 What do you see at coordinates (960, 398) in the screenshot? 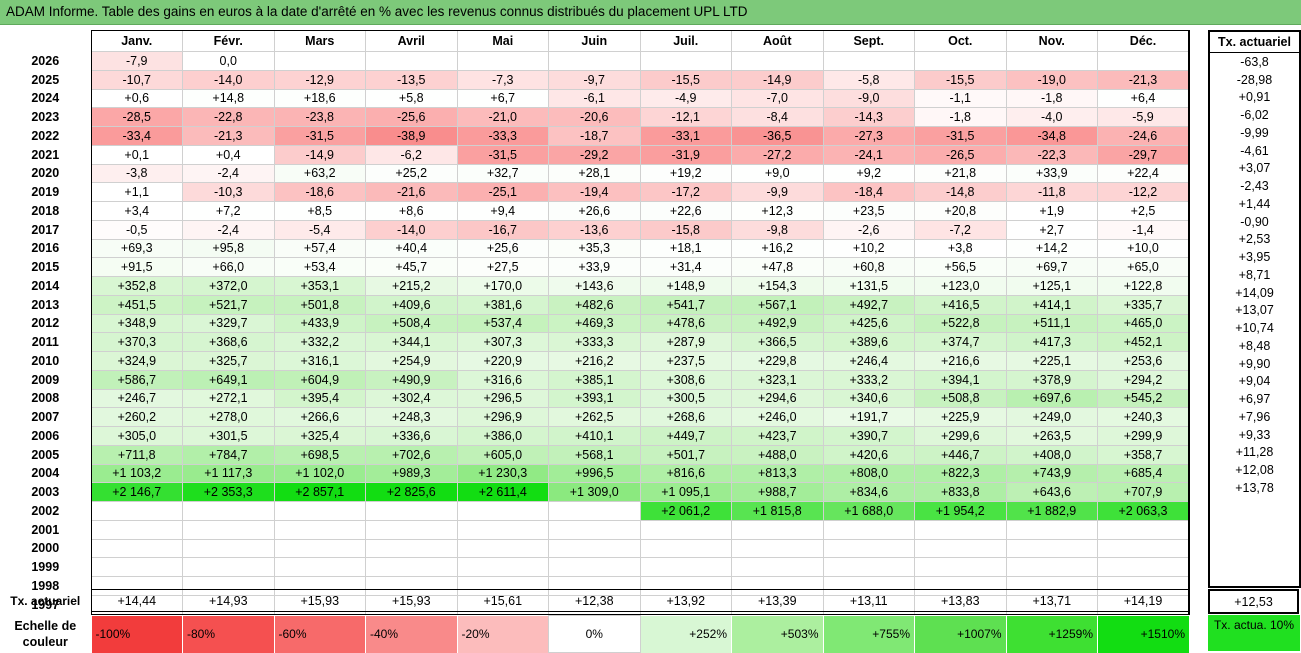
I see `gain-cell: +508,8` at bounding box center [960, 398].